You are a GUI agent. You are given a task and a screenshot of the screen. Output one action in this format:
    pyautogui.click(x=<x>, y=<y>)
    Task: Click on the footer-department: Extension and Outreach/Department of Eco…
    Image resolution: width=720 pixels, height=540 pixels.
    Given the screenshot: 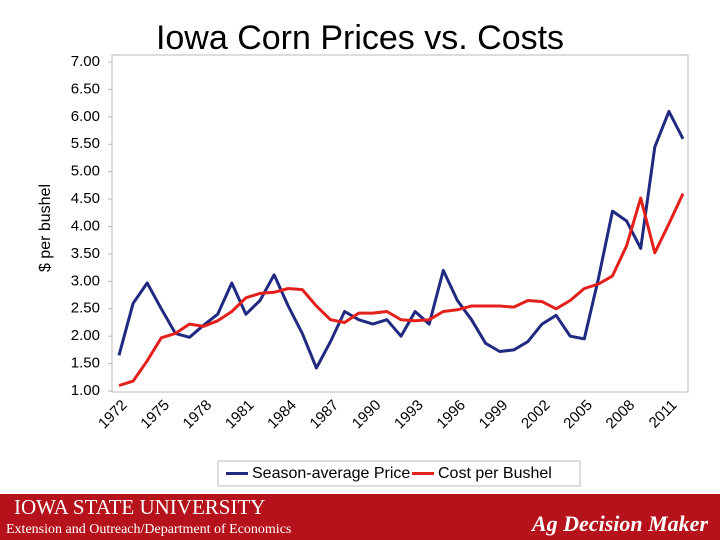 What is the action you would take?
    pyautogui.click(x=148, y=529)
    